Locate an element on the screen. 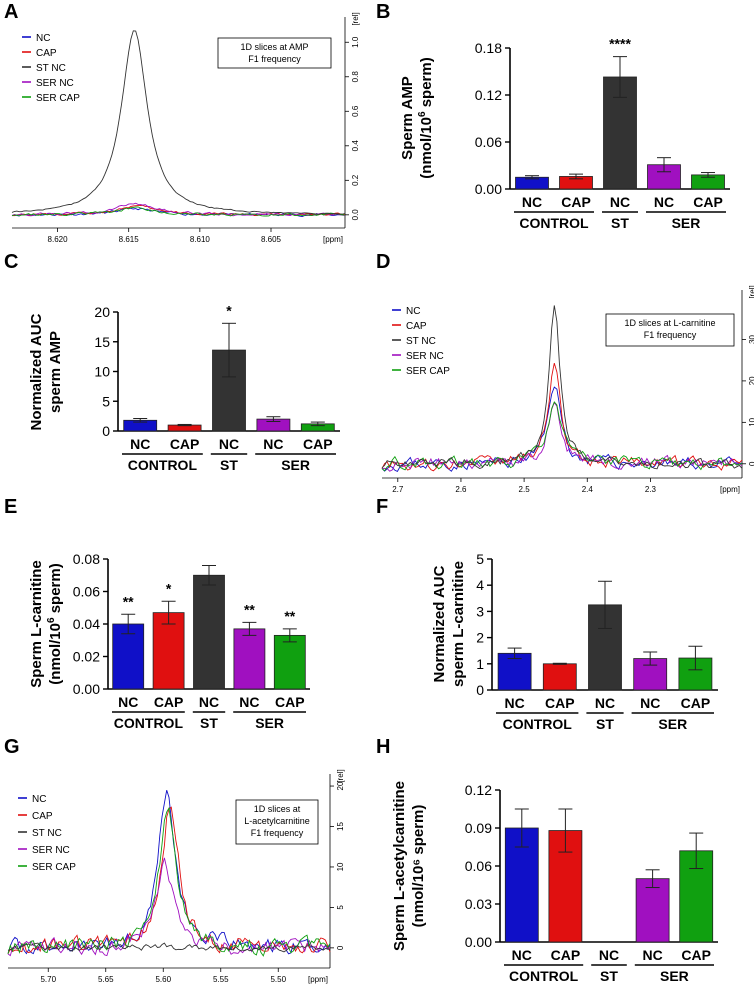 Image resolution: width=754 pixels, height=985 pixels. y-tick-label: 15 is located at coordinates (340, 826).